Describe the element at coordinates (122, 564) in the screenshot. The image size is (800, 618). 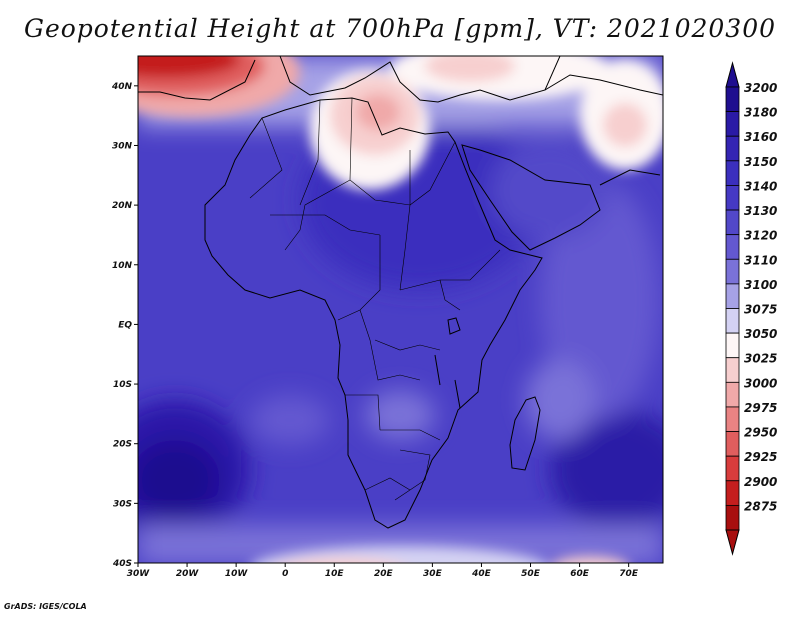
I see `lat-tick-label: 40S` at that location.